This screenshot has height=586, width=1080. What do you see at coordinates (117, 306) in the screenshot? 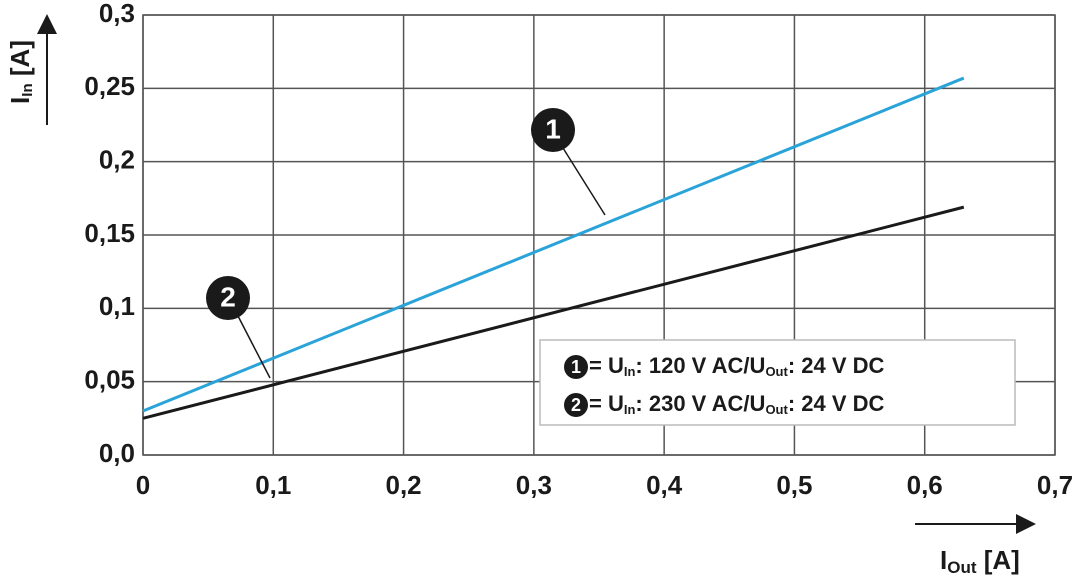
I see `y-tick-label: 0,1` at bounding box center [117, 306].